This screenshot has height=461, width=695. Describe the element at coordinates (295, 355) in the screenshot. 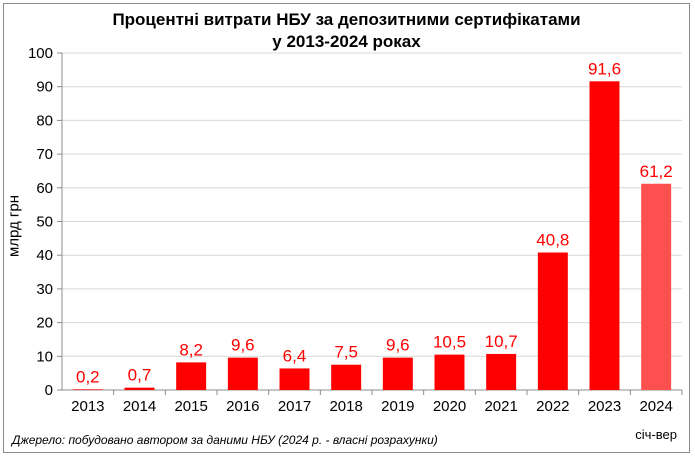

I see `data-label: 6,4` at that location.